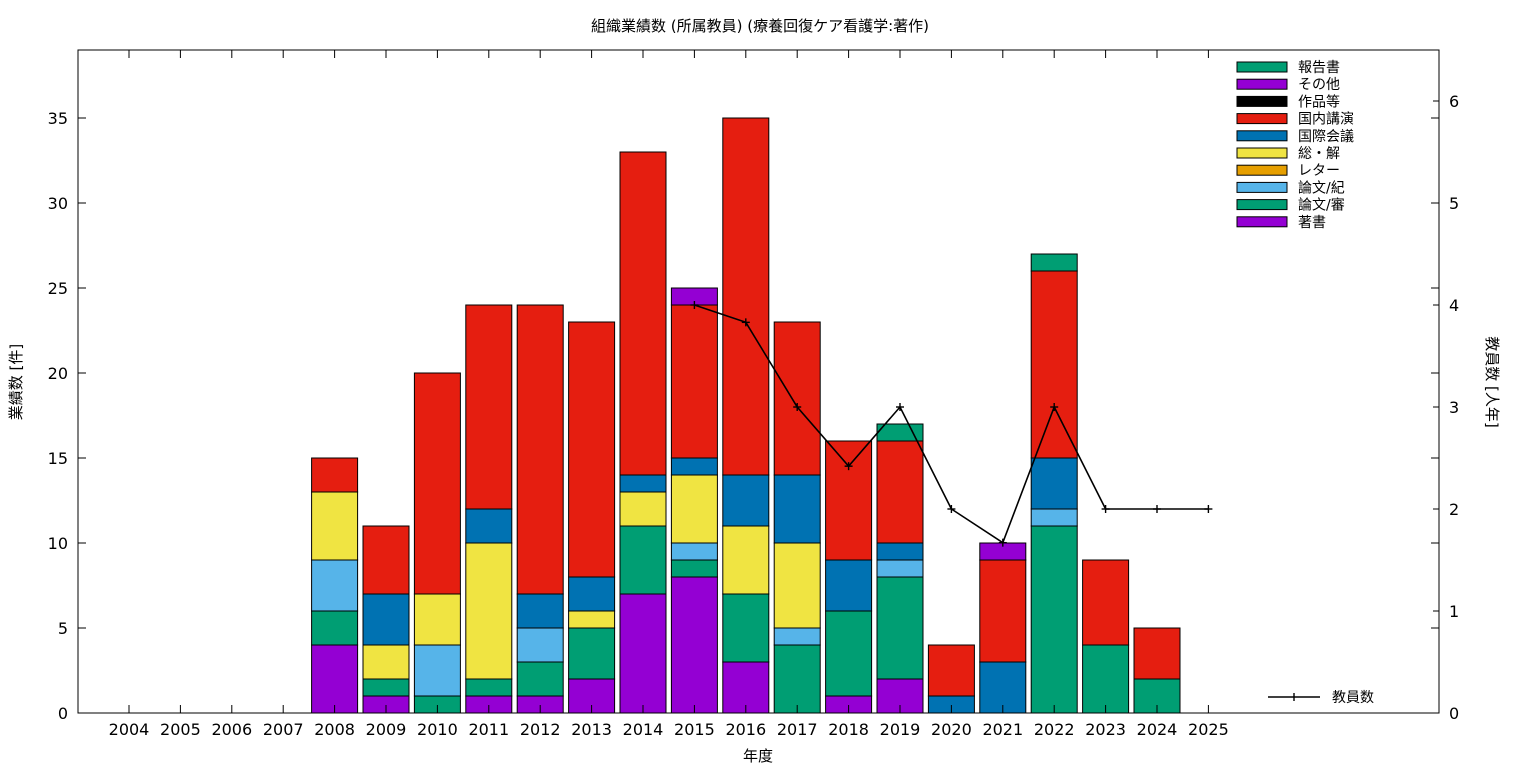  Describe the element at coordinates (58, 373) in the screenshot. I see `y-tick-label-4: 20` at that location.